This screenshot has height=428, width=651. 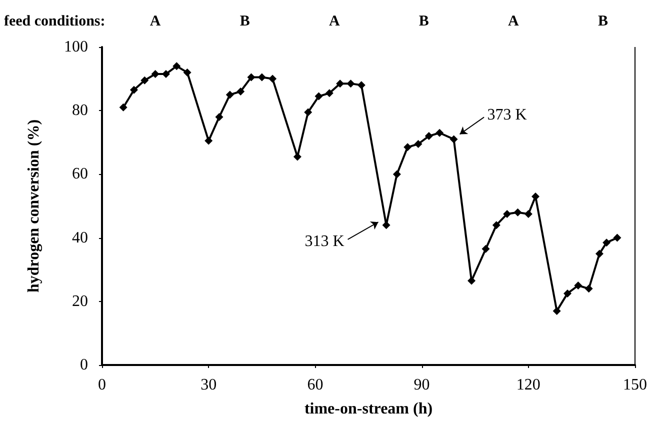 What do you see at coordinates (76, 47) in the screenshot?
I see `y-tick-label: 100` at bounding box center [76, 47].